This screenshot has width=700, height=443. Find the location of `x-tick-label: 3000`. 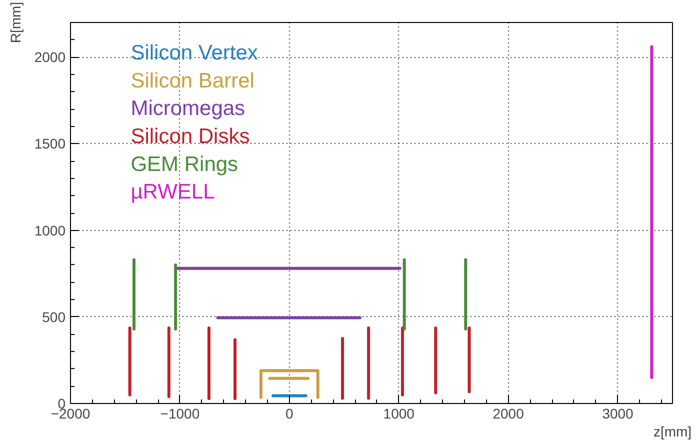

x-tick-label: 3000 is located at coordinates (618, 414).